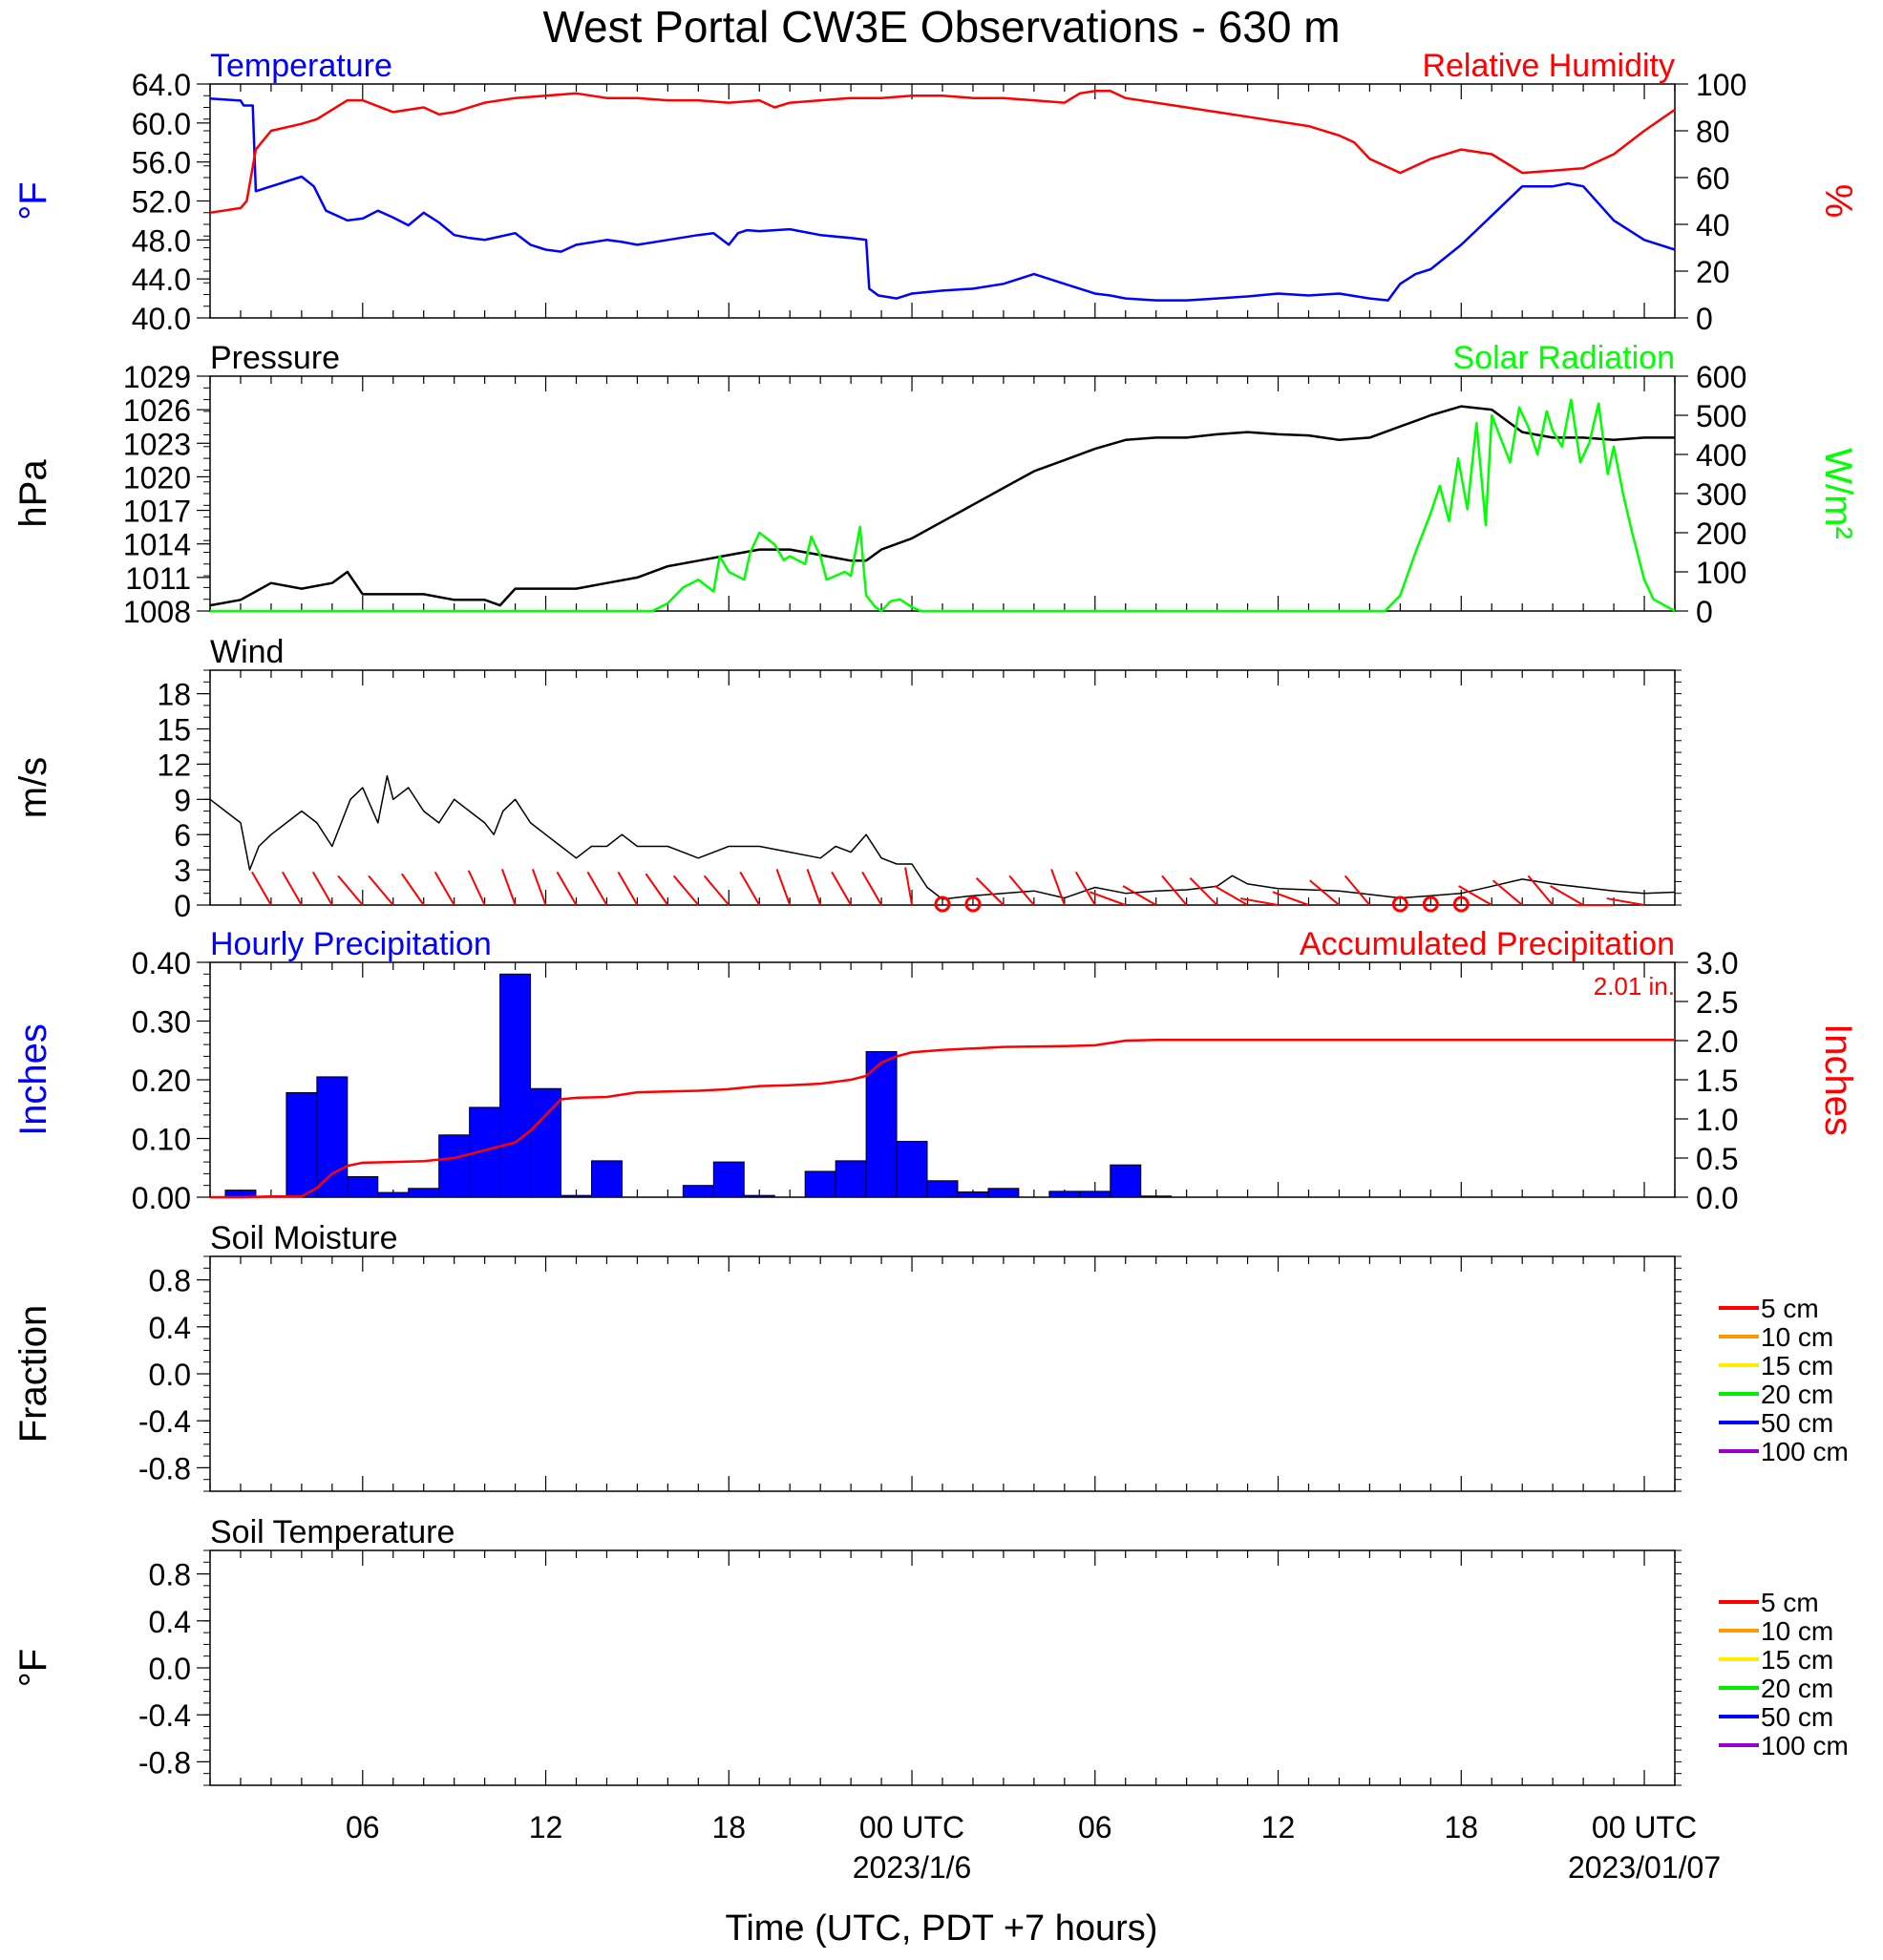 The width and height of the screenshot is (1883, 1960). I want to click on y-tick-label-right: 500, so click(1721, 416).